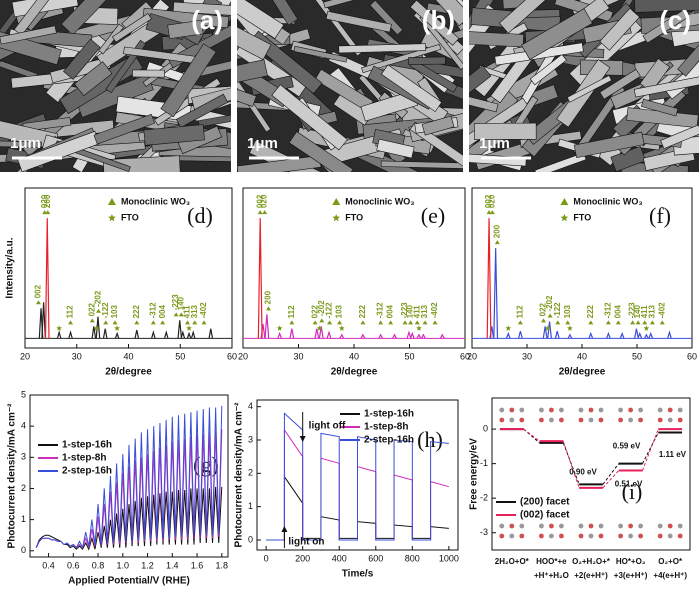  What do you see at coordinates (77, 356) in the screenshot?
I see `x-tick-label: 30` at bounding box center [77, 356].